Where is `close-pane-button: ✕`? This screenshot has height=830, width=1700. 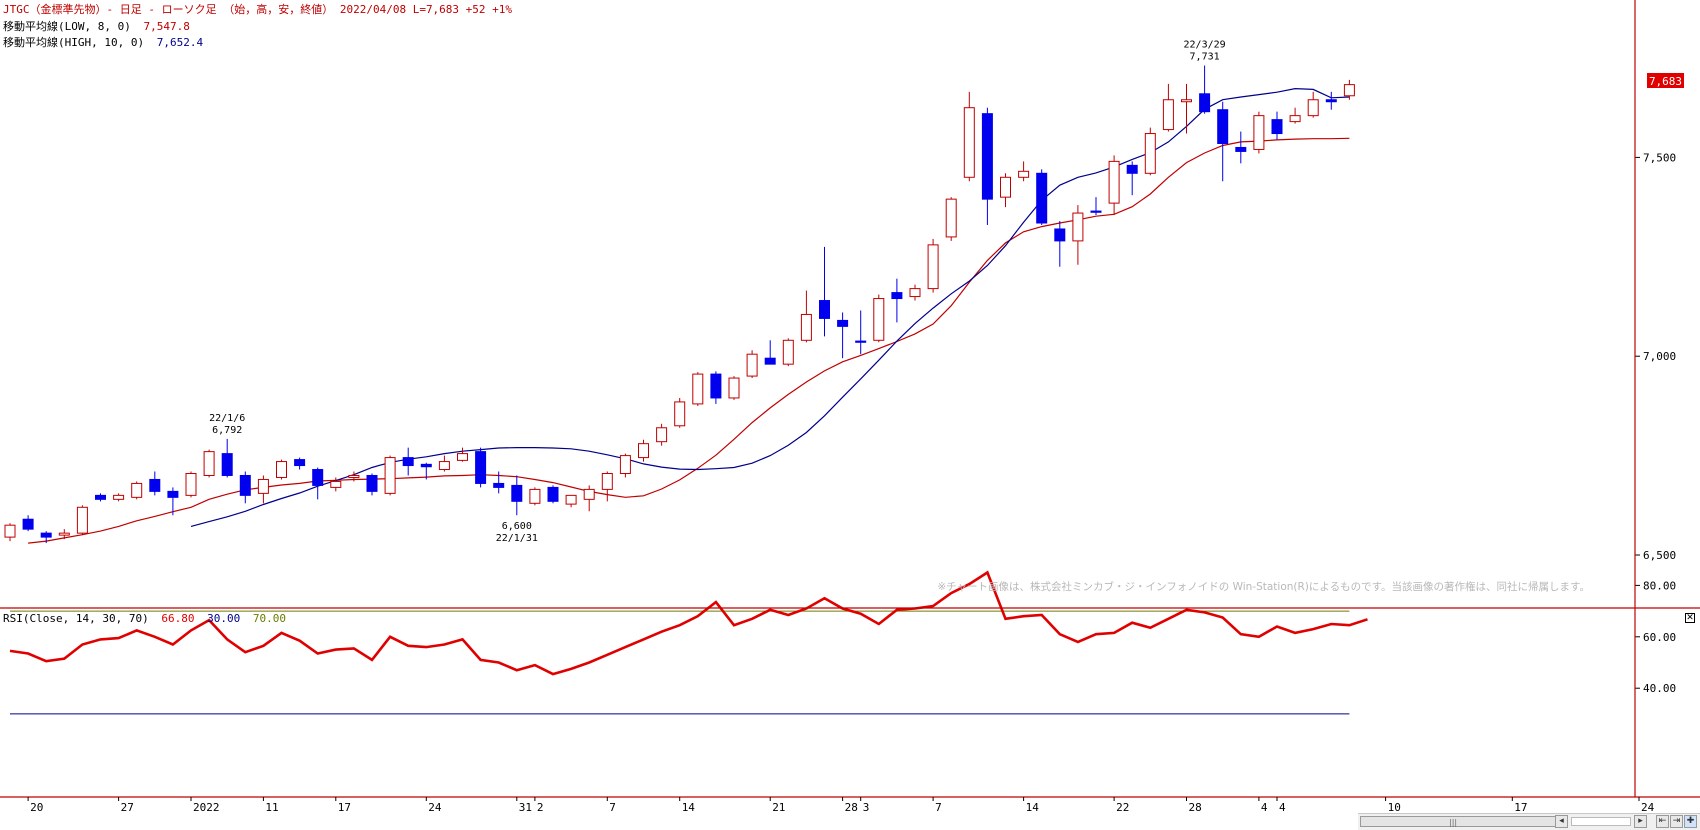
close-pane-button: ✕ is located at coordinates (1690, 618).